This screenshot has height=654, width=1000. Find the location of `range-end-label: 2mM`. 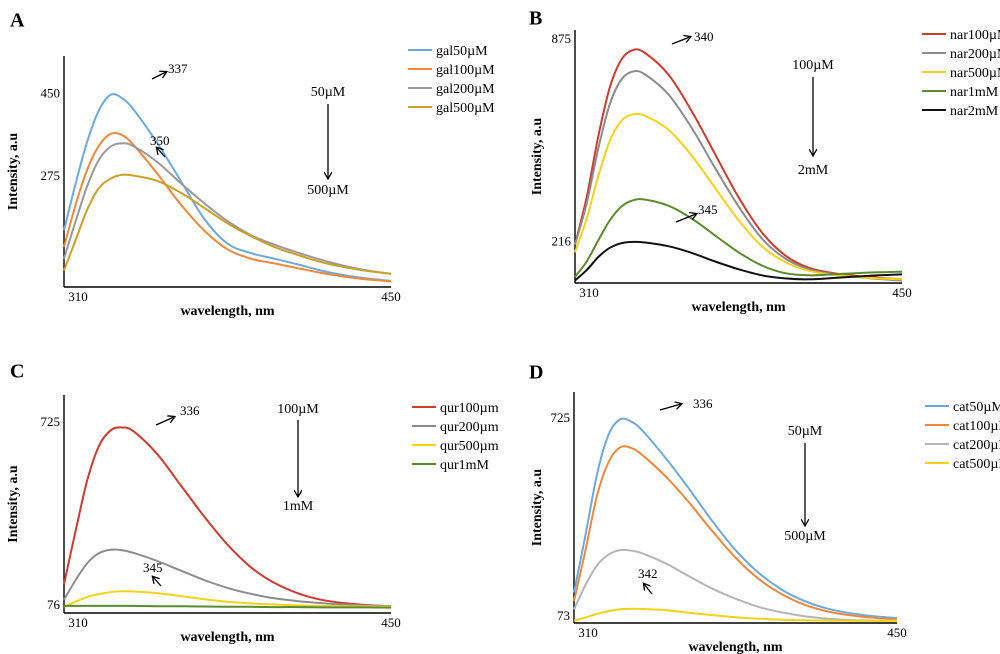

range-end-label: 2mM is located at coordinates (813, 170).